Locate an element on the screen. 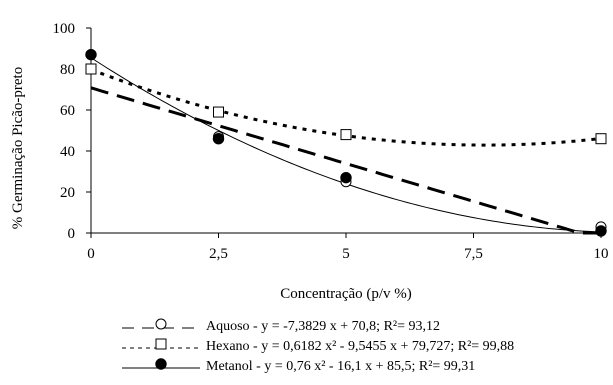 This screenshot has width=613, height=385. x-tick-label: 7,5 is located at coordinates (473, 254).